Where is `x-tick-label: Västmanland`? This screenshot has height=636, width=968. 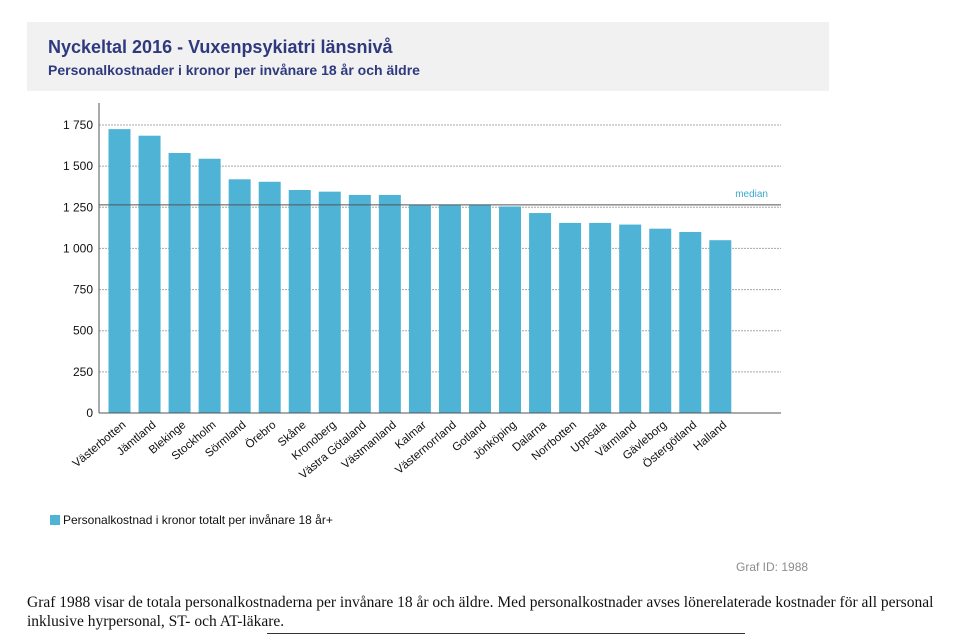 x-tick-label: Västmanland is located at coordinates (369, 445).